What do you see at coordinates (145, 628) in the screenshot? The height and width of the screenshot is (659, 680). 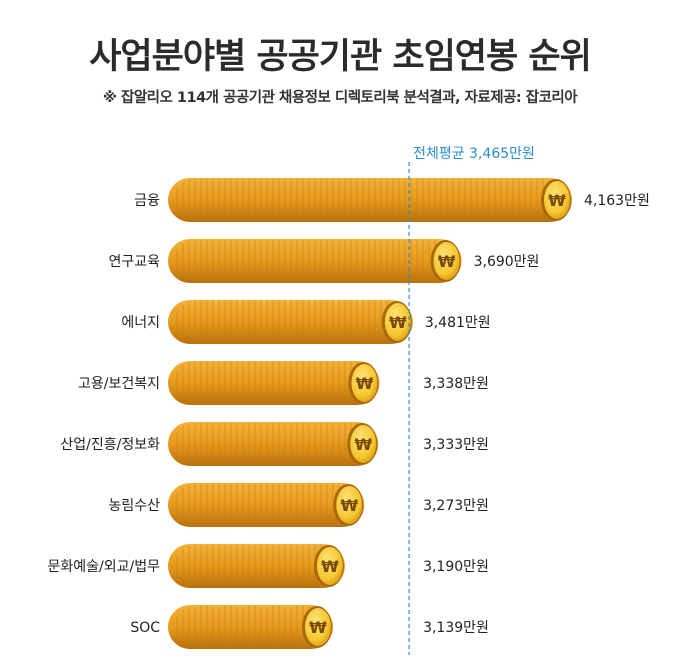 I see `category-label: SOC` at bounding box center [145, 628].